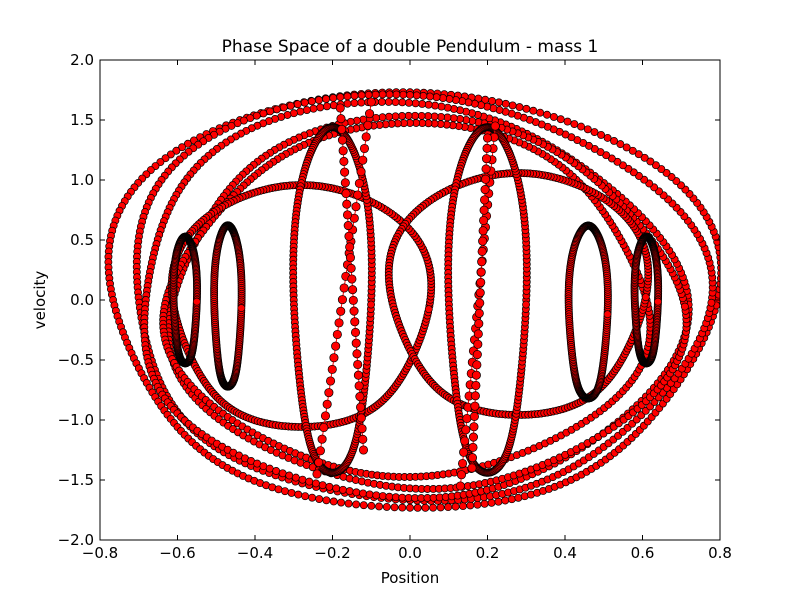  Describe the element at coordinates (82, 60) in the screenshot. I see `y-tick-label: 2.0` at that location.